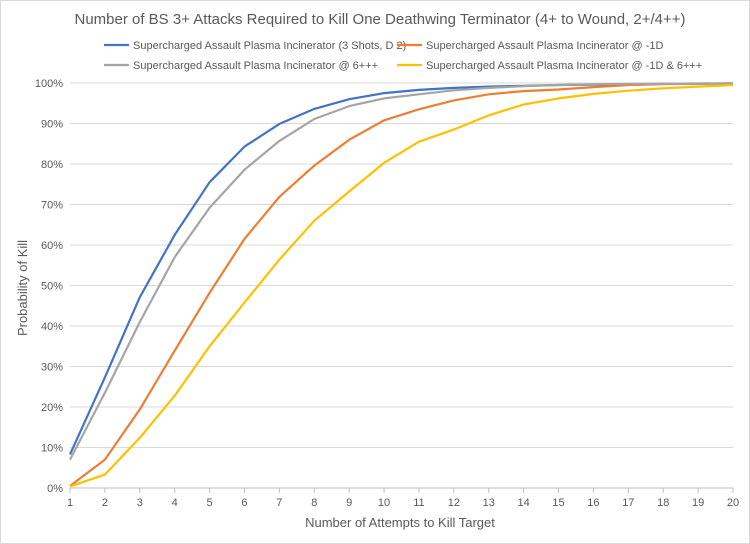 Image resolution: width=750 pixels, height=544 pixels. What do you see at coordinates (70, 503) in the screenshot?
I see `x-tick-label: 1` at bounding box center [70, 503].